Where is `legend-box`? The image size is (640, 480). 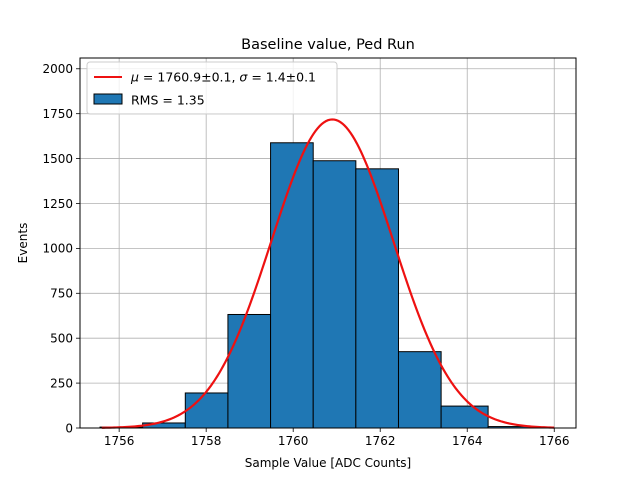 legend-box is located at coordinates (212, 88).